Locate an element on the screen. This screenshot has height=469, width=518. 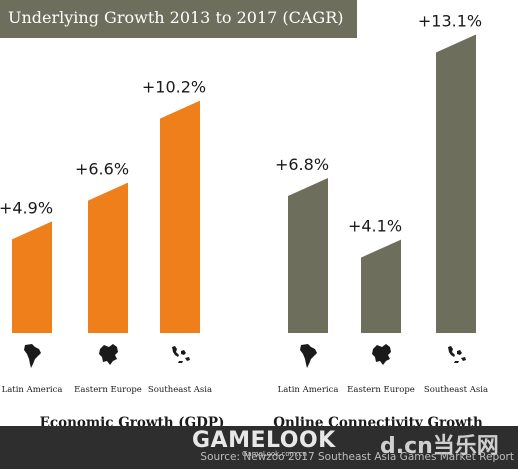
title-bar: Underlying Growth 2013 to 2017 (CAGR) is located at coordinates (178, 19).